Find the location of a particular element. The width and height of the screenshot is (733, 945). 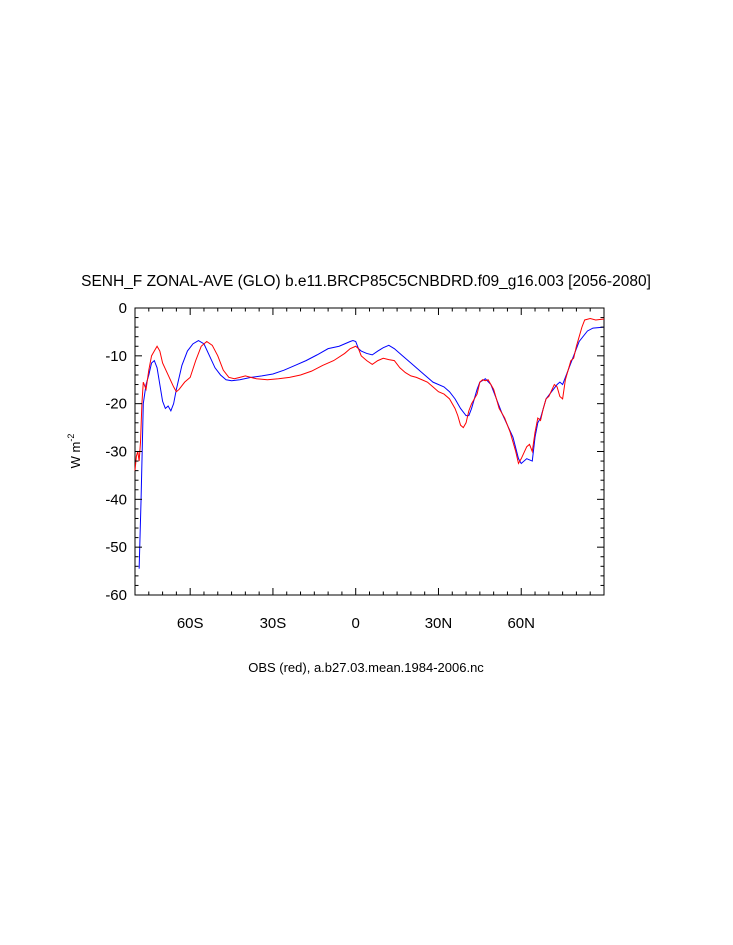

y-axis-label-exponent: -2 is located at coordinates (71, 438).